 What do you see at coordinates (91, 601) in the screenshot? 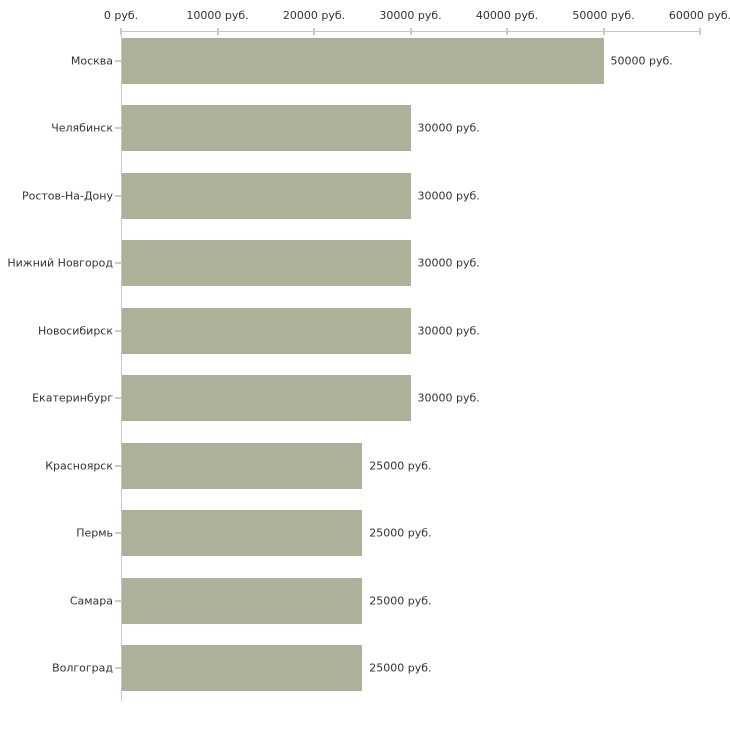
I see `category-label: Самара` at bounding box center [91, 601].